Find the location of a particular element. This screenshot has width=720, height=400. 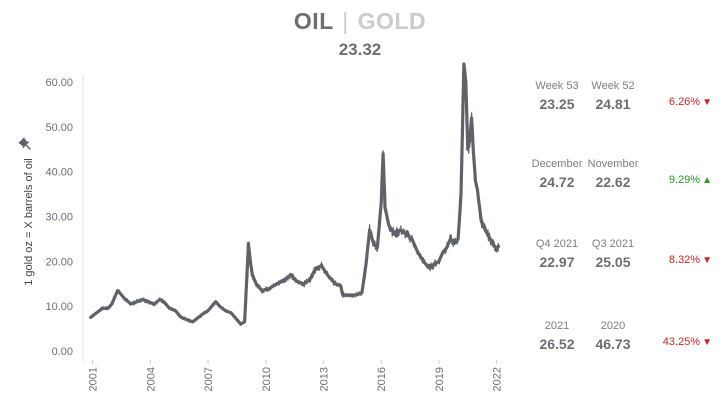

y-tick-label: 50.00 is located at coordinates (59, 128).